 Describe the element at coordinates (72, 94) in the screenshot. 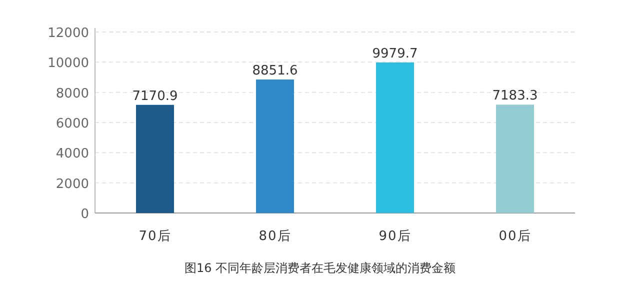

I see `y-tick-label: 8000` at that location.